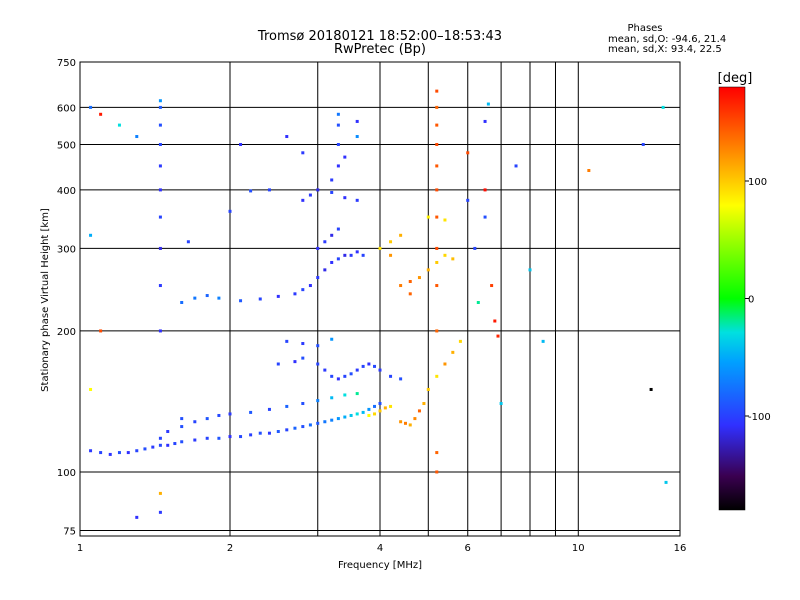 Image resolution: width=800 pixels, height=600 pixels. I want to click on colorbar-tick-label: 0, so click(751, 300).